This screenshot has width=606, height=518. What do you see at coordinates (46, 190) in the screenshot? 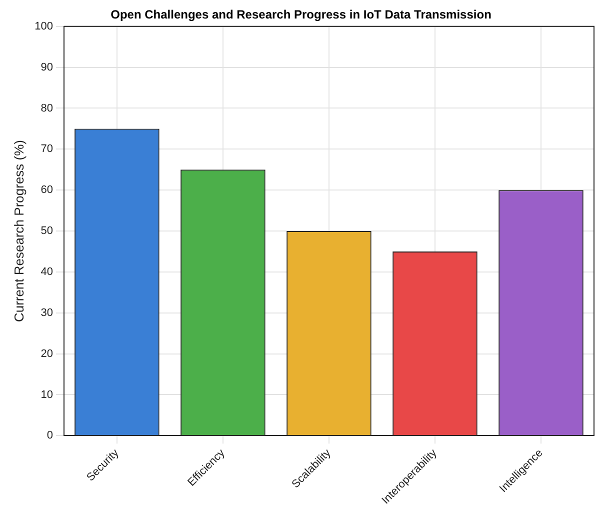
I see `y-tick-label: 60` at bounding box center [46, 190].